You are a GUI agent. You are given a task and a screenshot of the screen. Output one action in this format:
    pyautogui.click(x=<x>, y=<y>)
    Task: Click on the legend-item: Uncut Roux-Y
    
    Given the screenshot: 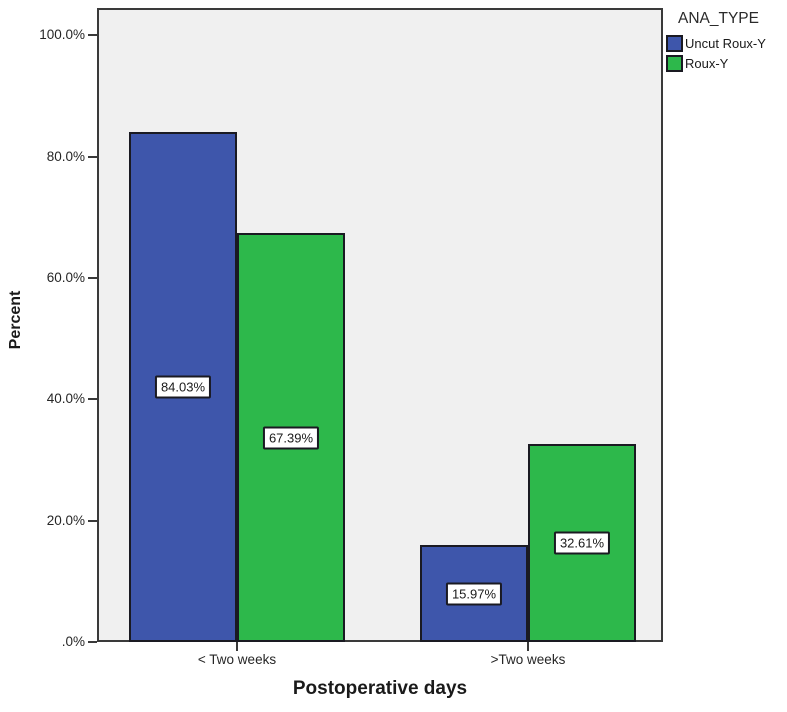 What is the action you would take?
    pyautogui.click(x=726, y=43)
    